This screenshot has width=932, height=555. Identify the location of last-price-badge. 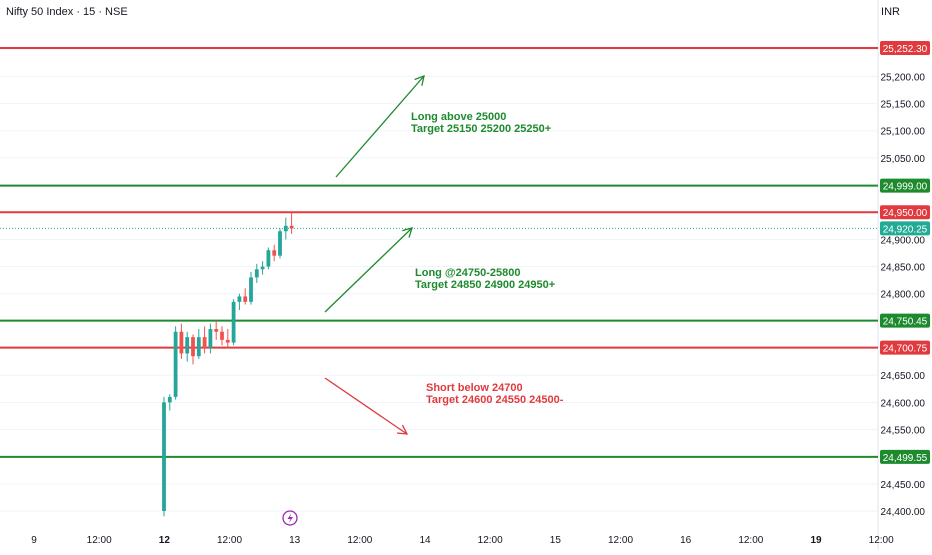
(905, 228).